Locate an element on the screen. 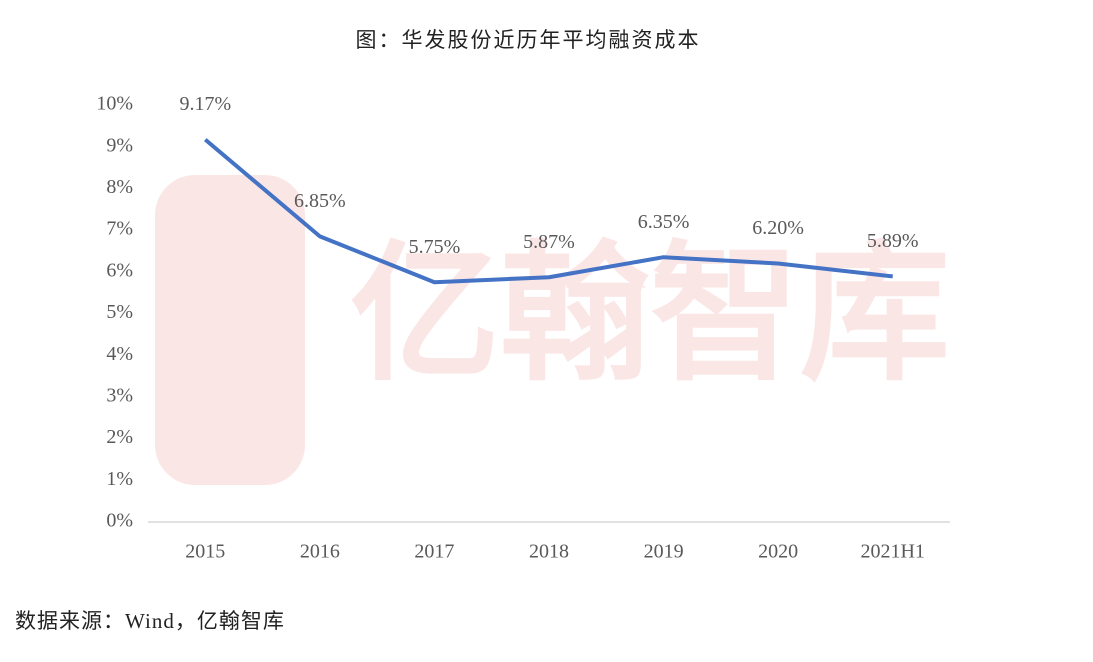  x-tick-label: 2020 is located at coordinates (778, 552).